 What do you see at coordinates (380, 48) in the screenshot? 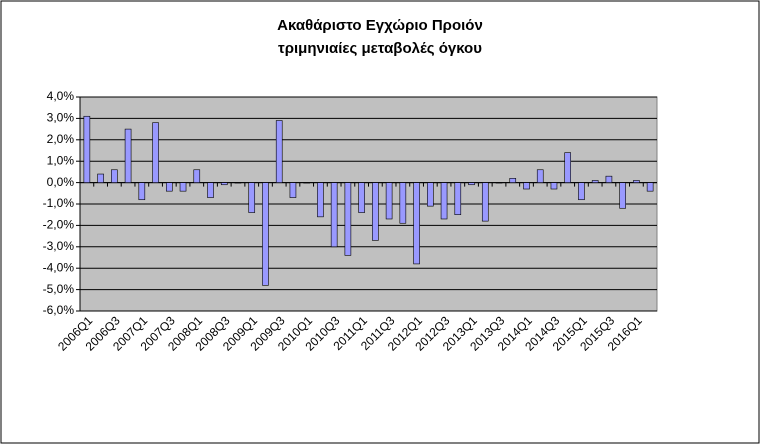
I see `chart-subtitle: τριμηνιαίες μεταβολές όγκου` at bounding box center [380, 48].